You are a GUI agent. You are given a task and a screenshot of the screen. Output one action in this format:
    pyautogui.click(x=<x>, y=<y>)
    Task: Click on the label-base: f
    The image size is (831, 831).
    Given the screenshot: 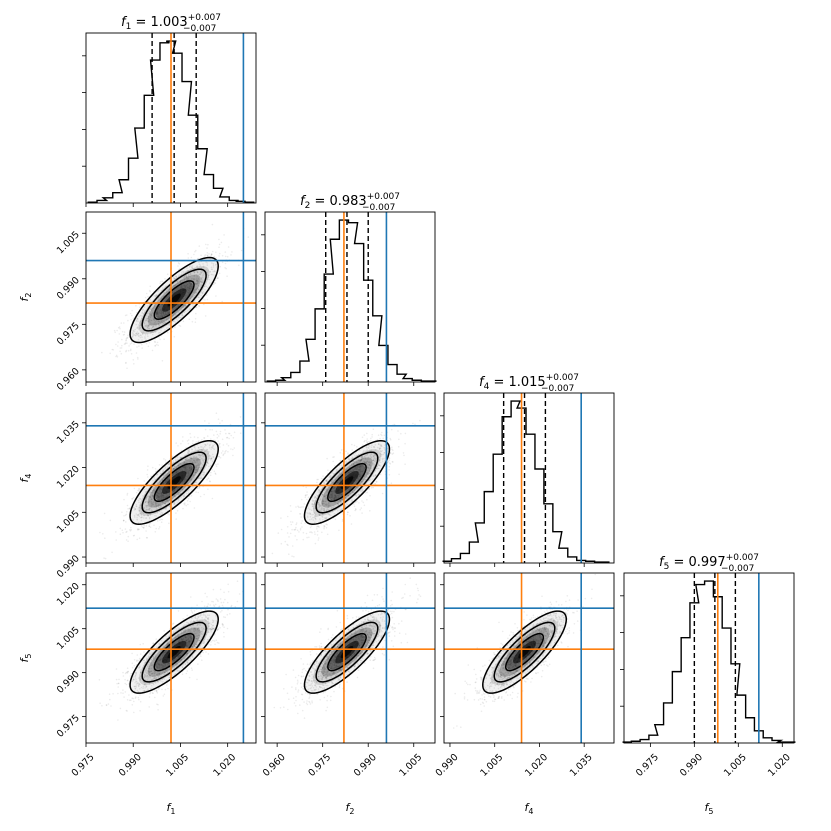 What is the action you would take?
    pyautogui.click(x=24, y=298)
    